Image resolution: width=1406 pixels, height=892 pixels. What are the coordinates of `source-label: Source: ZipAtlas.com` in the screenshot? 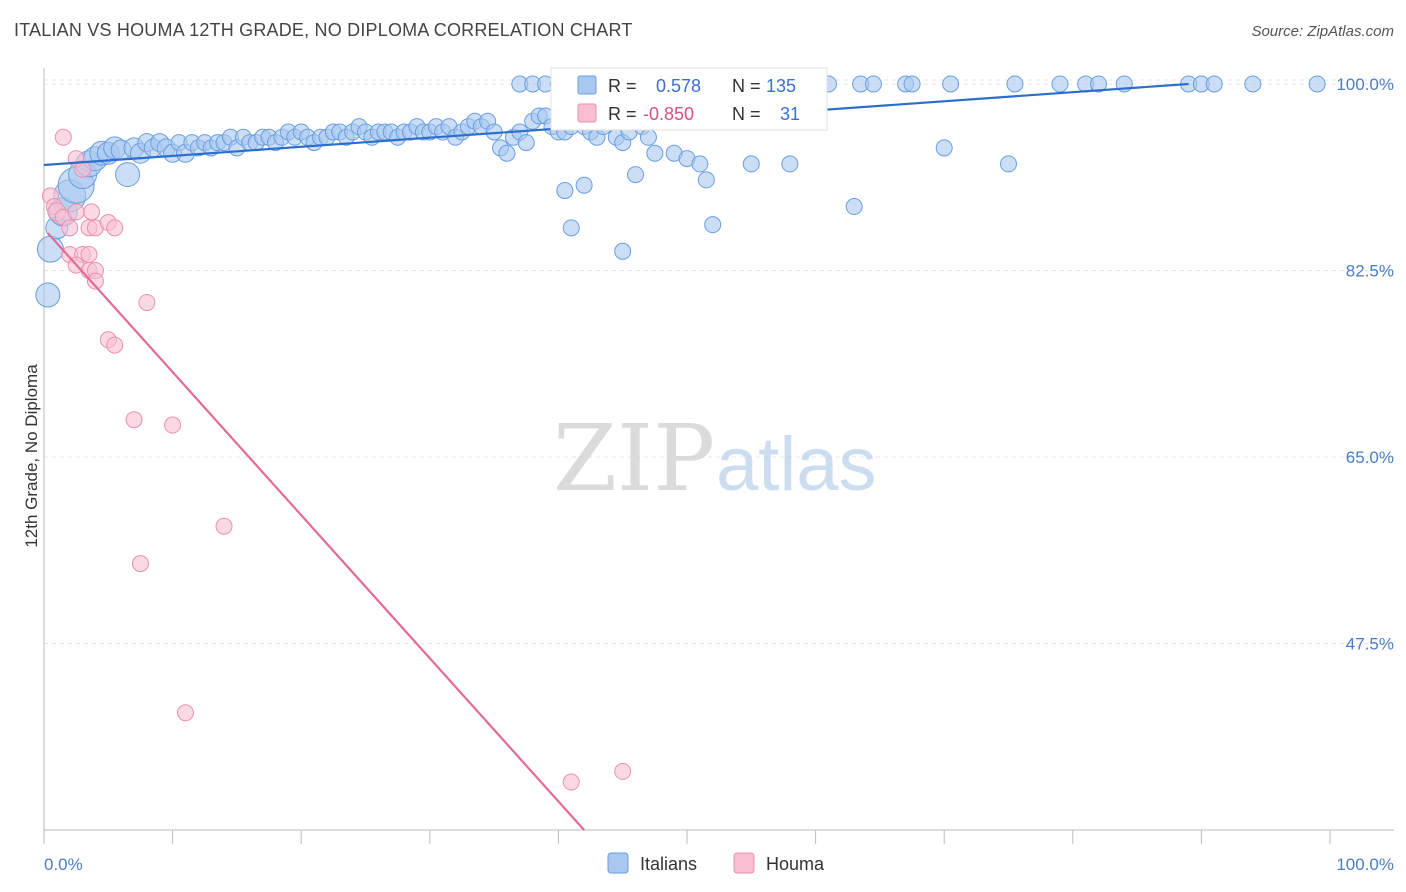 It's located at (1322, 31).